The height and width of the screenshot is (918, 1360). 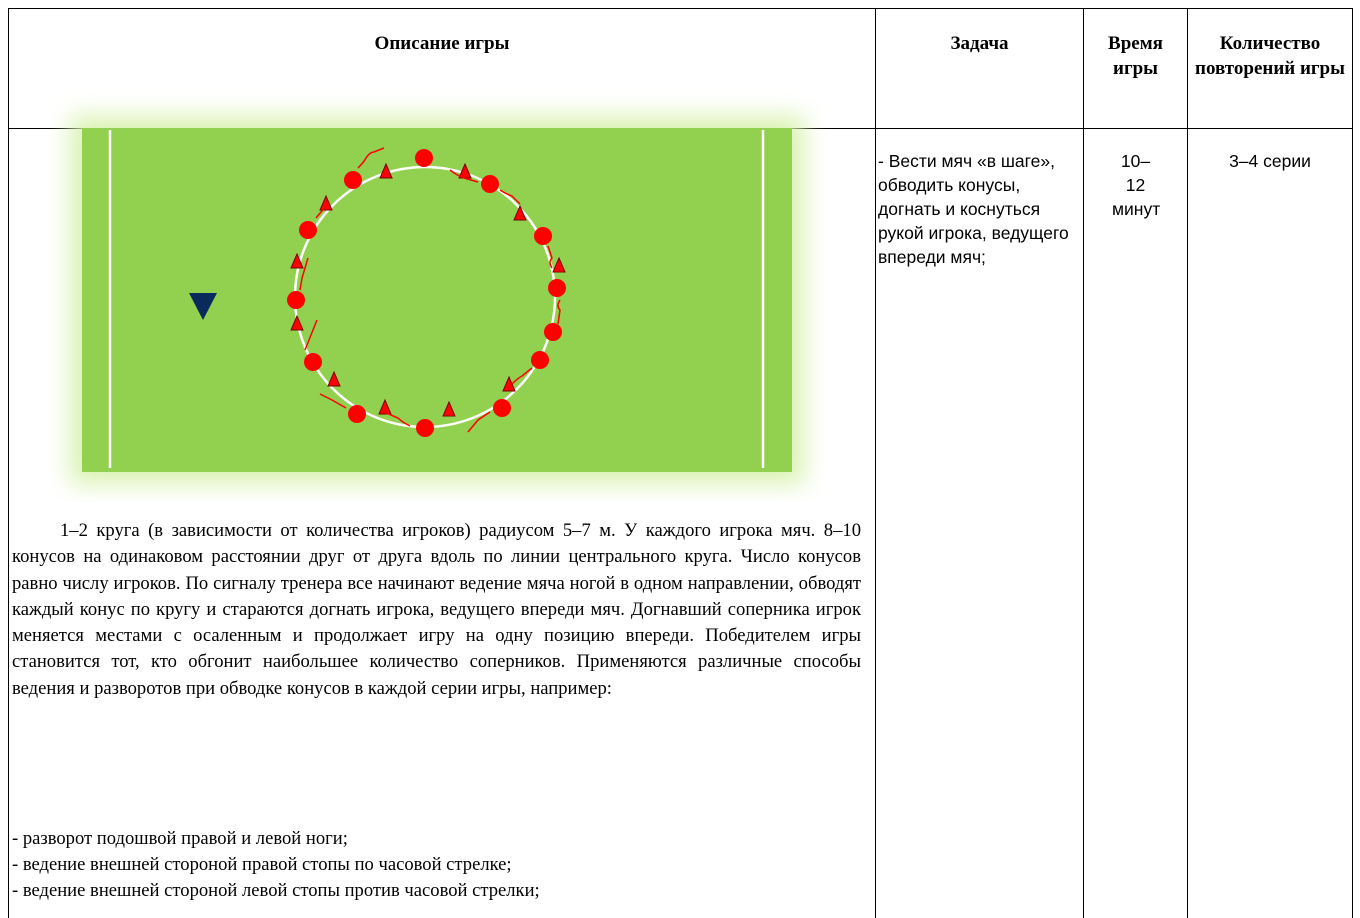 I want to click on balls, so click(x=426, y=293).